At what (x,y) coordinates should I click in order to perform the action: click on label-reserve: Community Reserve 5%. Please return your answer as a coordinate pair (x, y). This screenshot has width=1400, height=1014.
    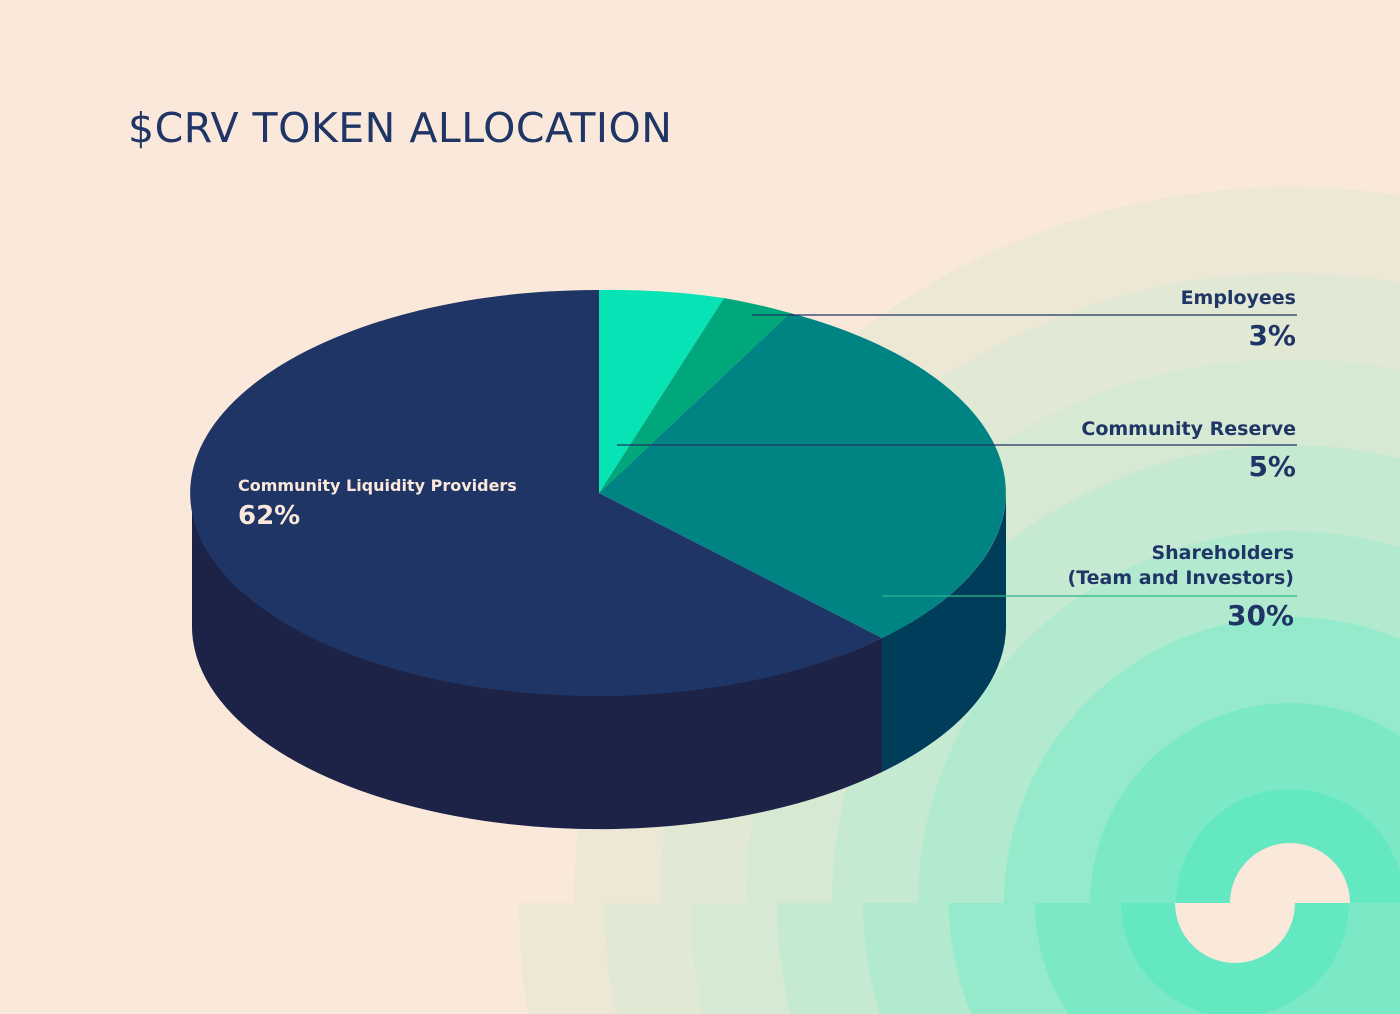
    Looking at the image, I should click on (1188, 450).